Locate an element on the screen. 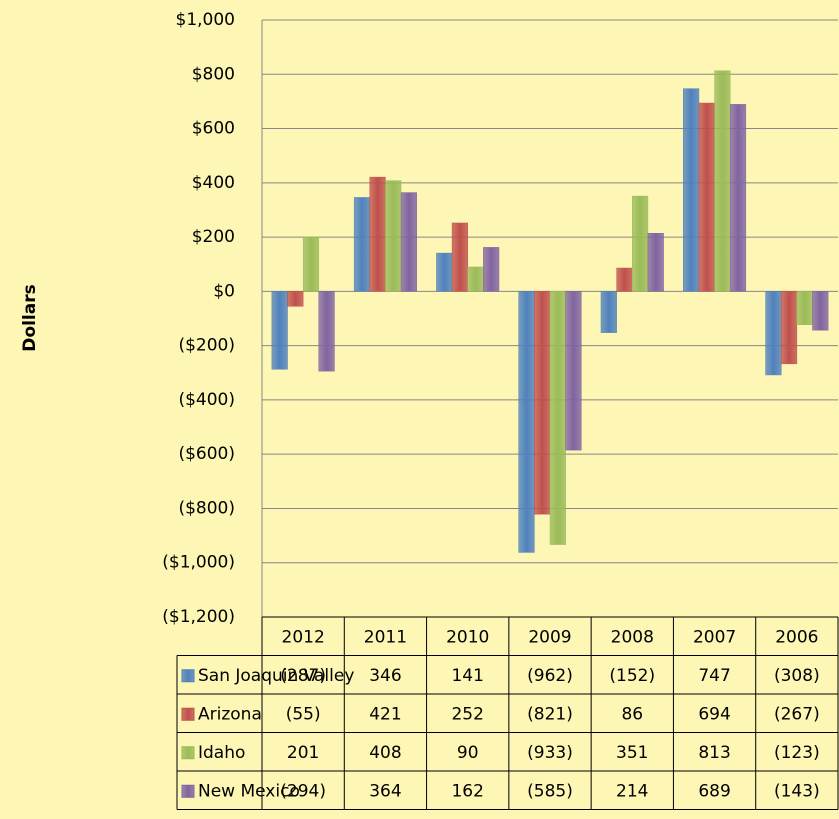 This screenshot has width=839, height=819. y-tick-label: $800 is located at coordinates (213, 74).